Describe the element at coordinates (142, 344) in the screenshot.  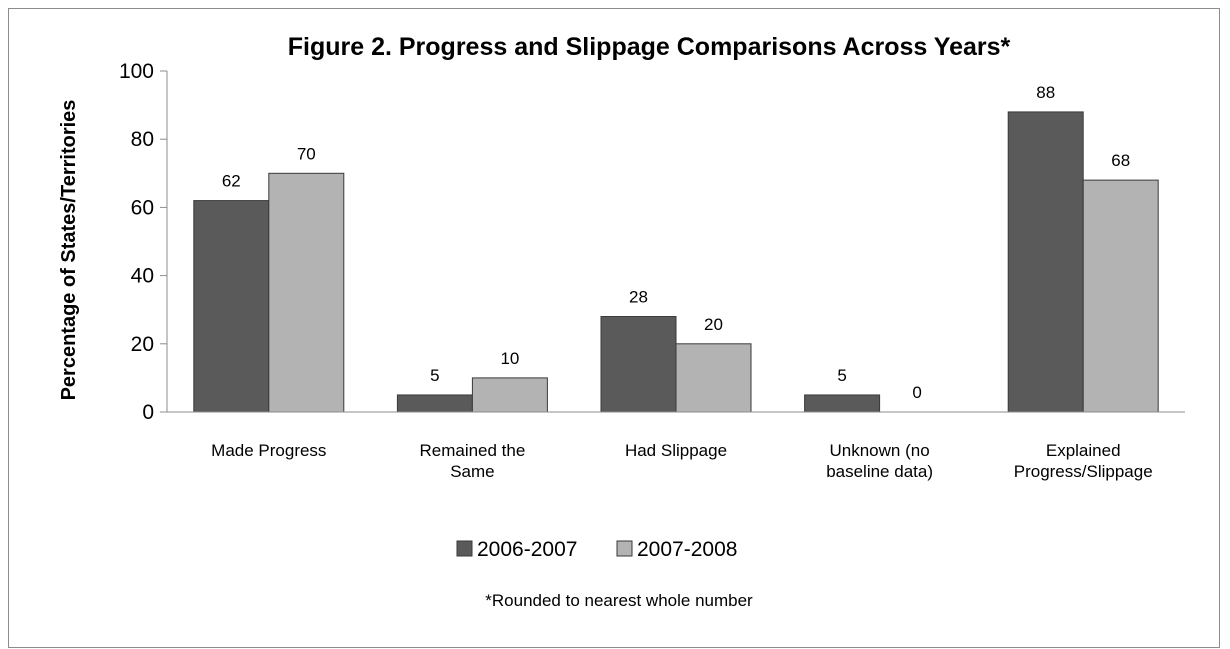
I see `y-tick-label: 20` at that location.